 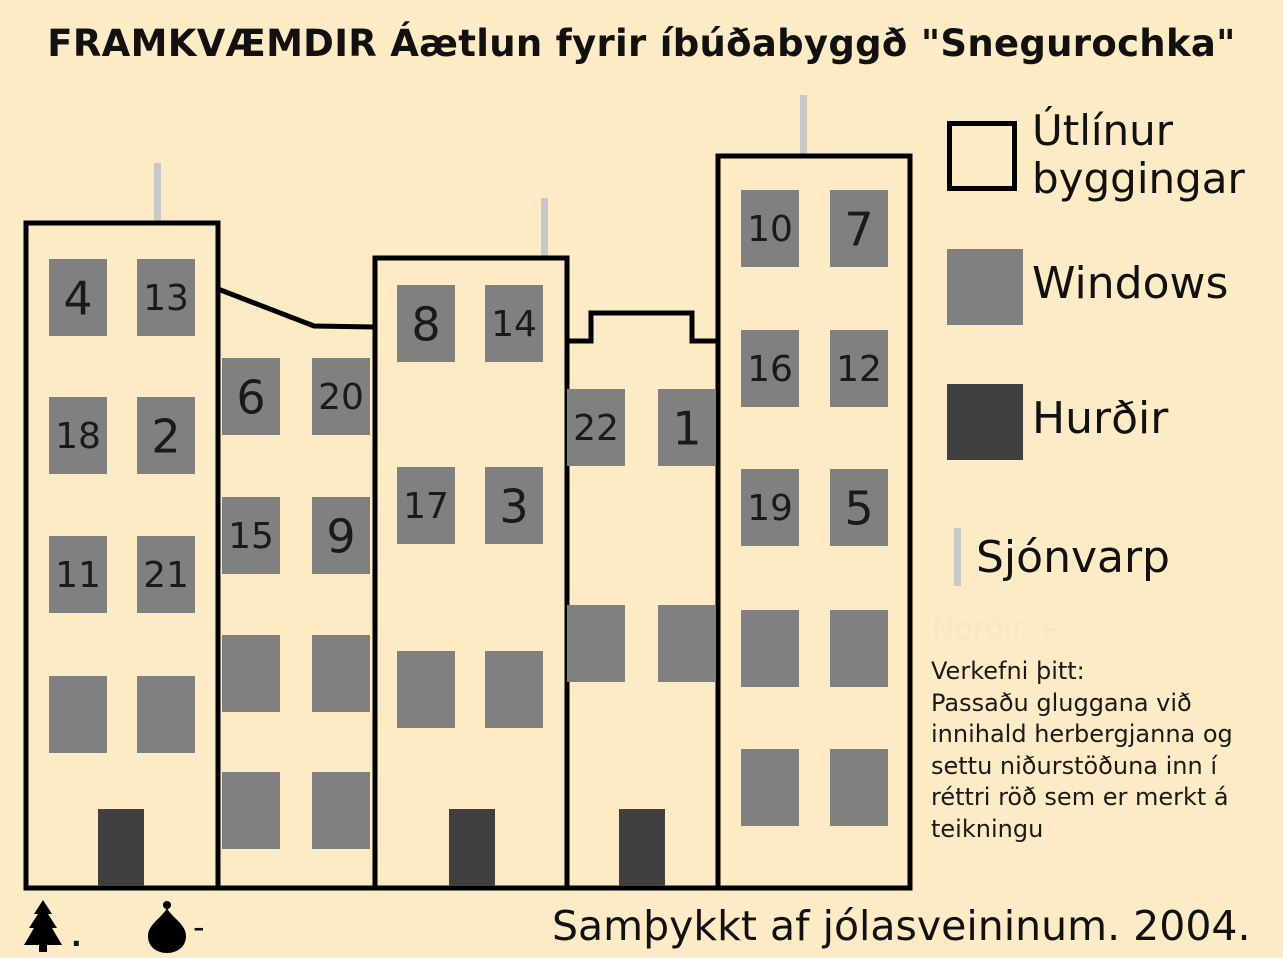 I want to click on window-b2-r4-c2, so click(x=341, y=810).